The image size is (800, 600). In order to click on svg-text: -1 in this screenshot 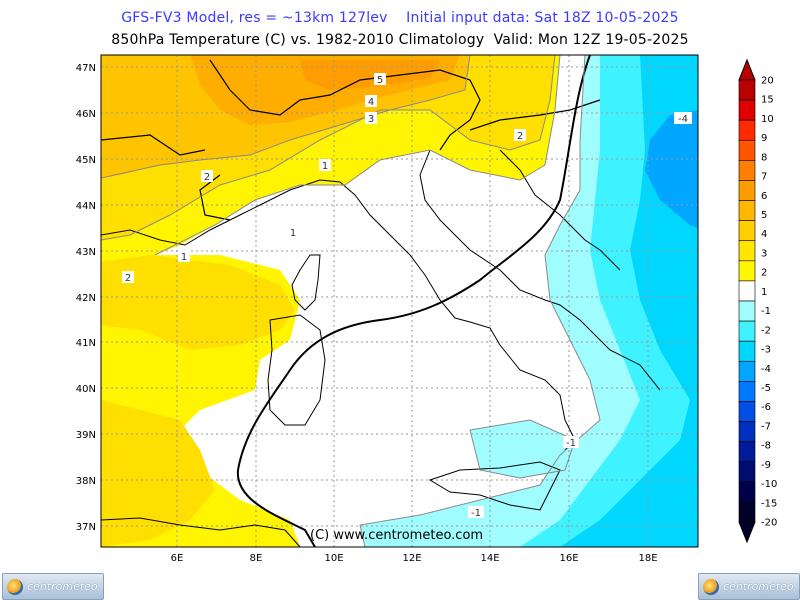, I will do `click(476, 513)`.